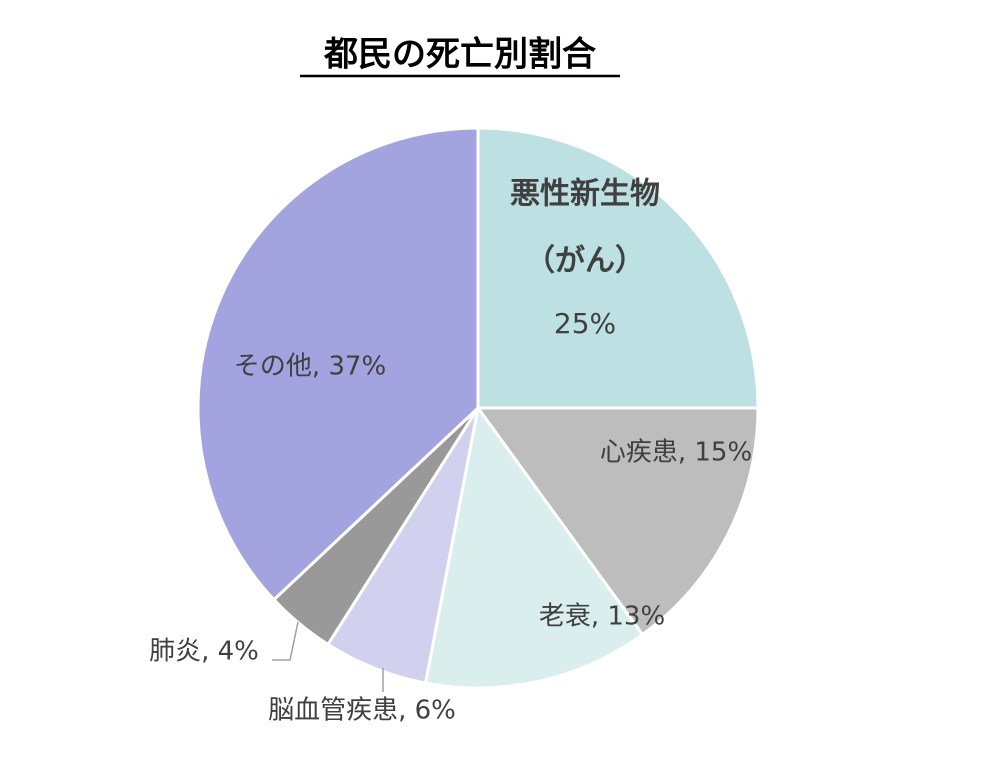  What do you see at coordinates (585, 323) in the screenshot?
I see `data-label: 25%` at bounding box center [585, 323].